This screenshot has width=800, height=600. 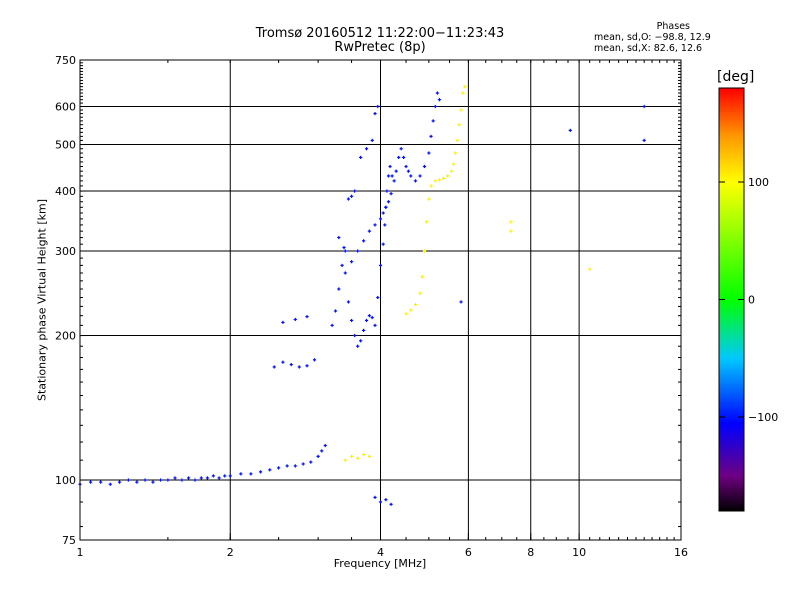 What do you see at coordinates (681, 552) in the screenshot?
I see `x-tick-label: 16` at bounding box center [681, 552].